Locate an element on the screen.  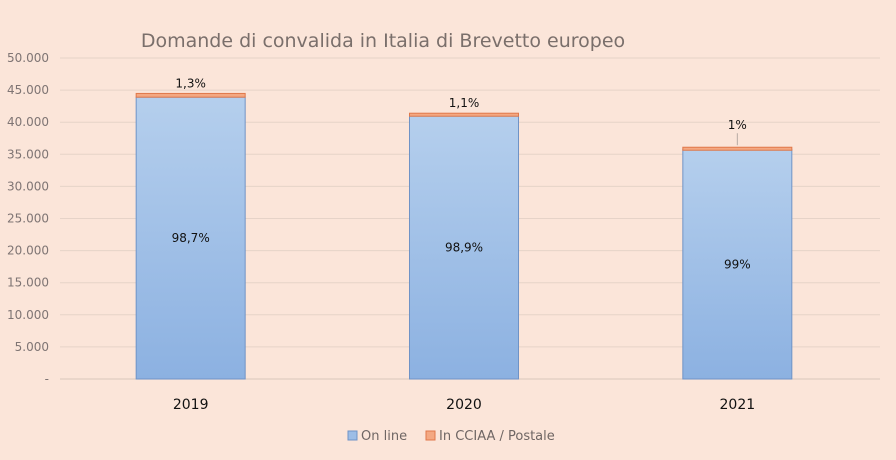
data-label-online: 99% is located at coordinates (737, 264).